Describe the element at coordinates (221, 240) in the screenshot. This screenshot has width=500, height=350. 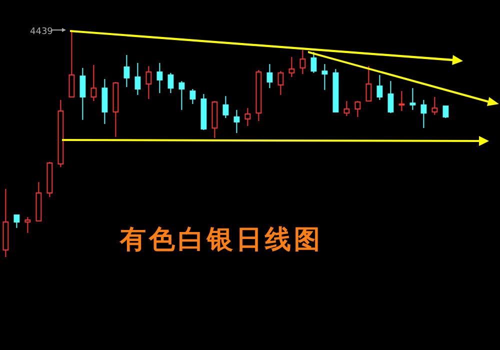
I see `text: 有色白银日线图` at that location.